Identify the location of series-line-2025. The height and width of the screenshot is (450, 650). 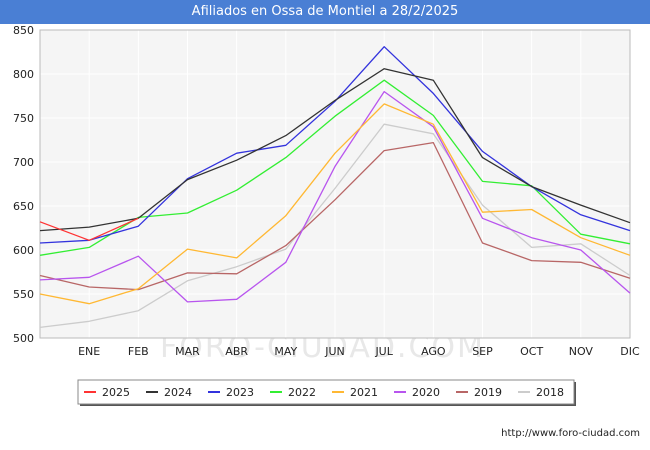
(89, 229).